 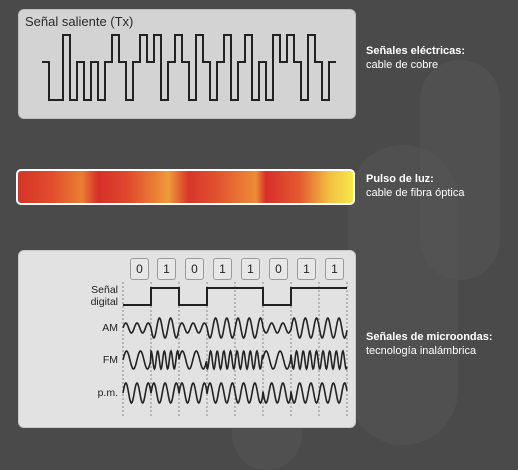 What do you see at coordinates (421, 351) in the screenshot?
I see `wireless-caption-sub: tecnología inalámbrica` at bounding box center [421, 351].